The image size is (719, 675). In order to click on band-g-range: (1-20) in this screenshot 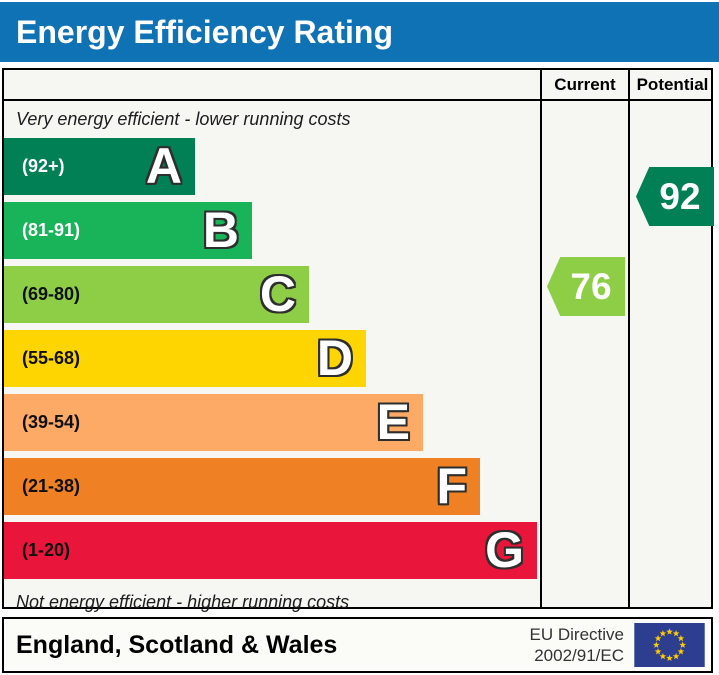, I will do `click(46, 550)`.